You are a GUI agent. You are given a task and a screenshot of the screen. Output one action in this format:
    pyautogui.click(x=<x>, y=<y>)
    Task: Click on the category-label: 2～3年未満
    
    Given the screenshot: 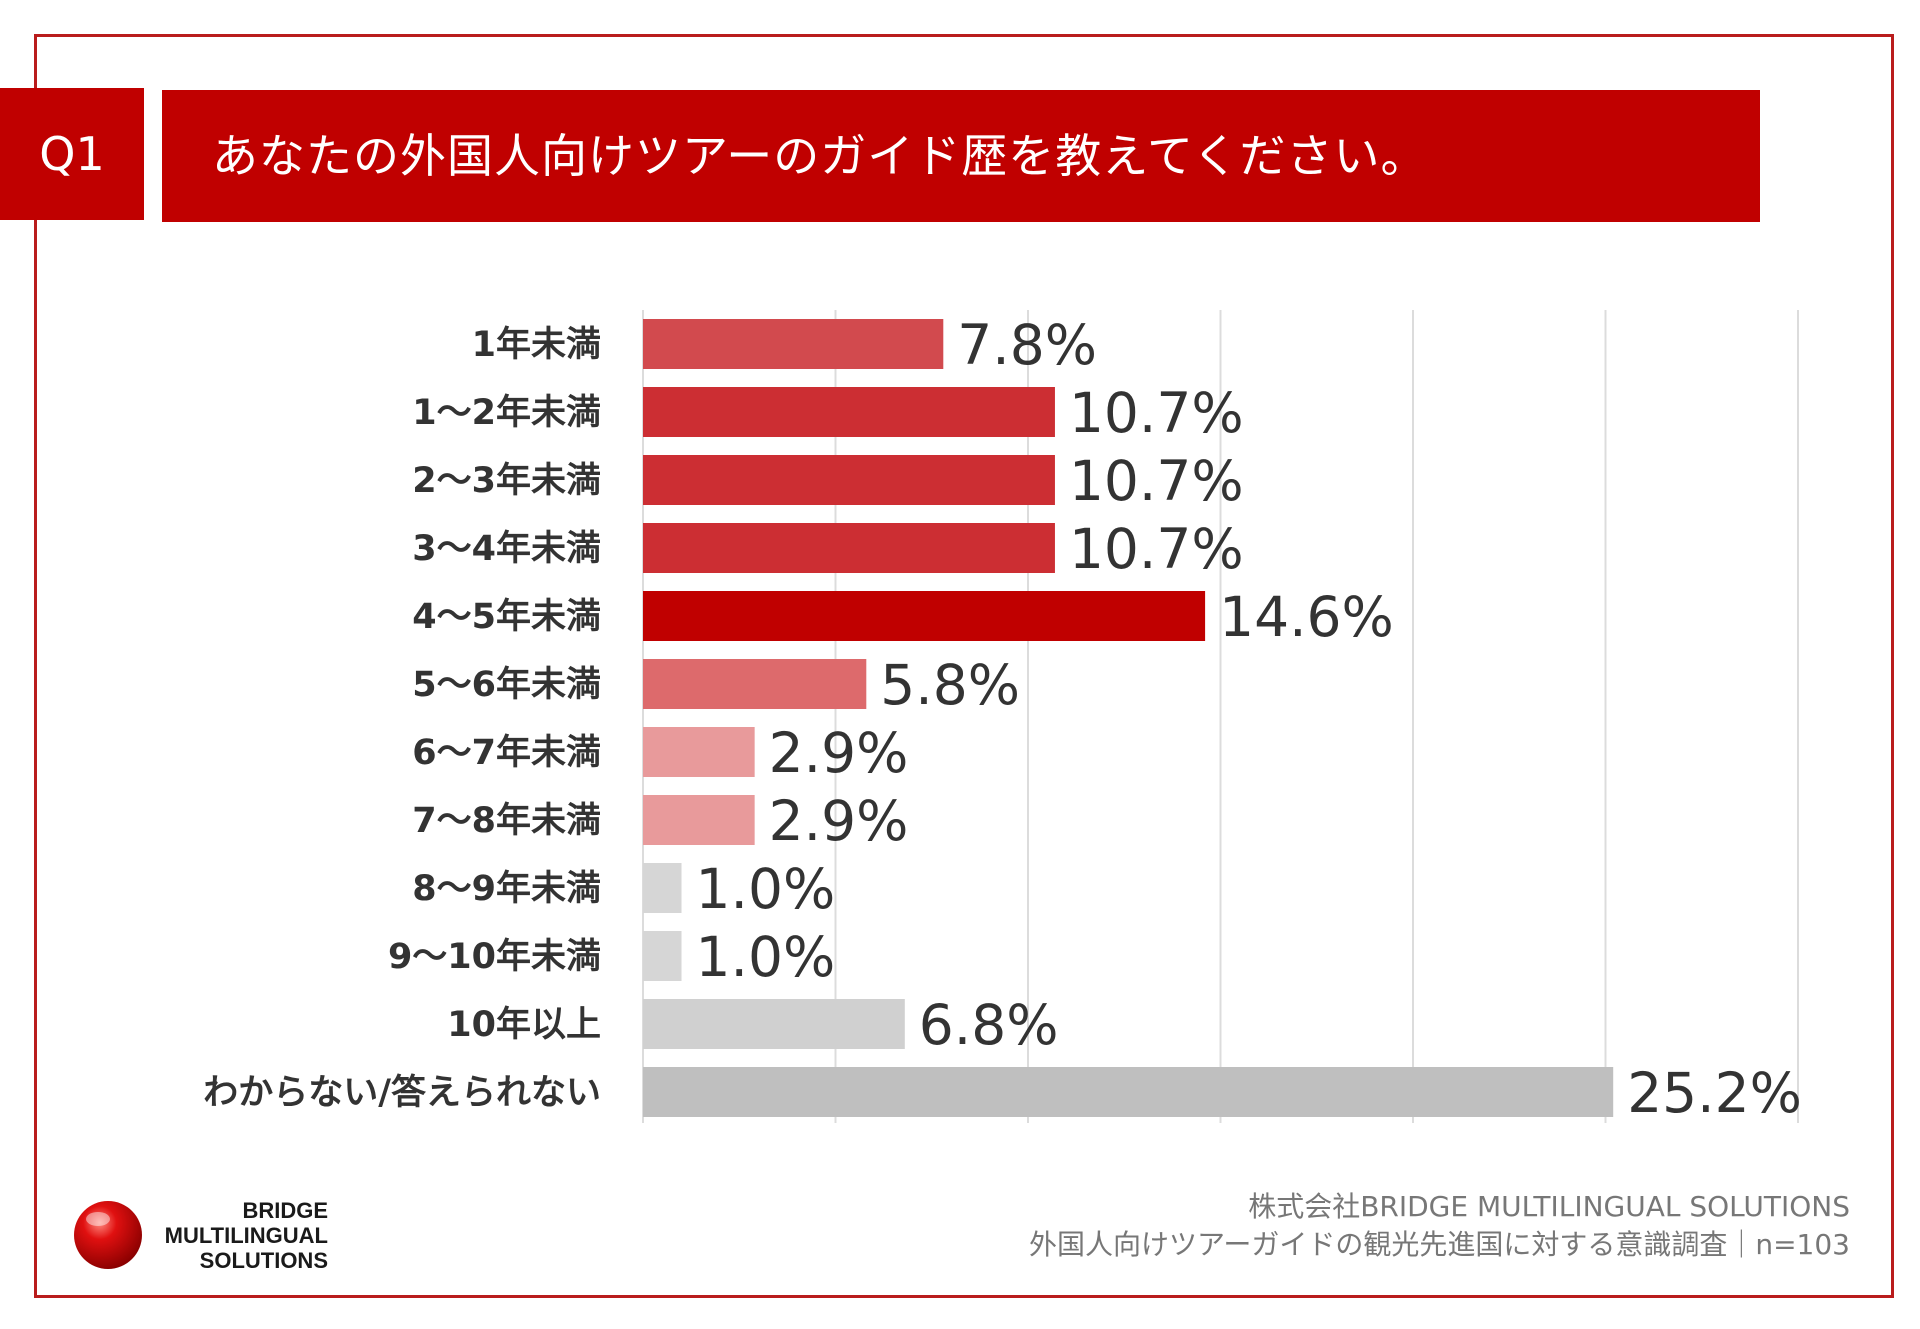 What is the action you would take?
    pyautogui.click(x=506, y=481)
    